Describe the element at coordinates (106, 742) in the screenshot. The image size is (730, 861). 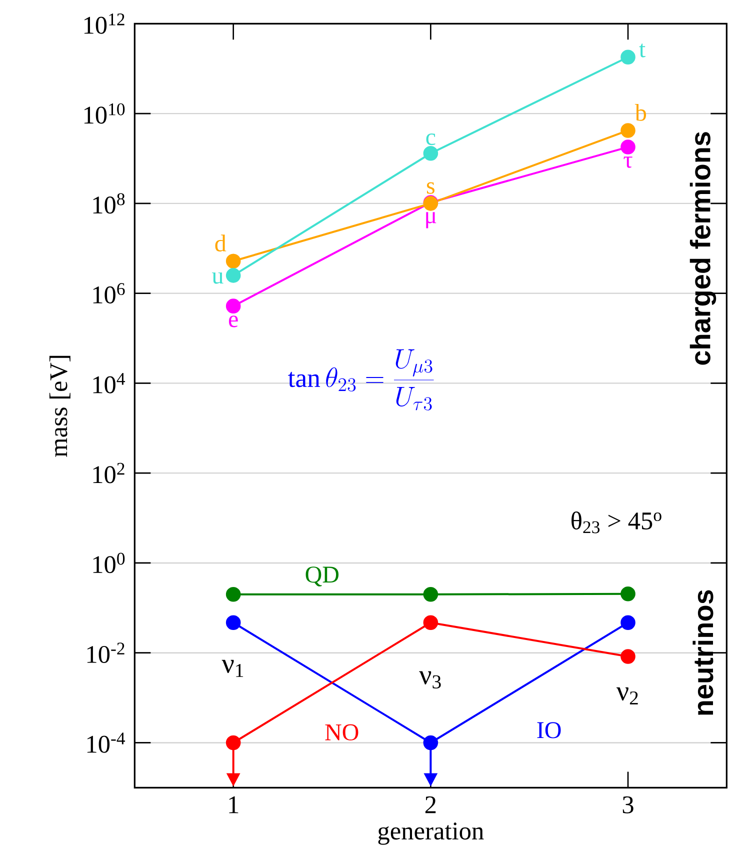
I see `y-tick-label: 10$^{-4}$` at that location.